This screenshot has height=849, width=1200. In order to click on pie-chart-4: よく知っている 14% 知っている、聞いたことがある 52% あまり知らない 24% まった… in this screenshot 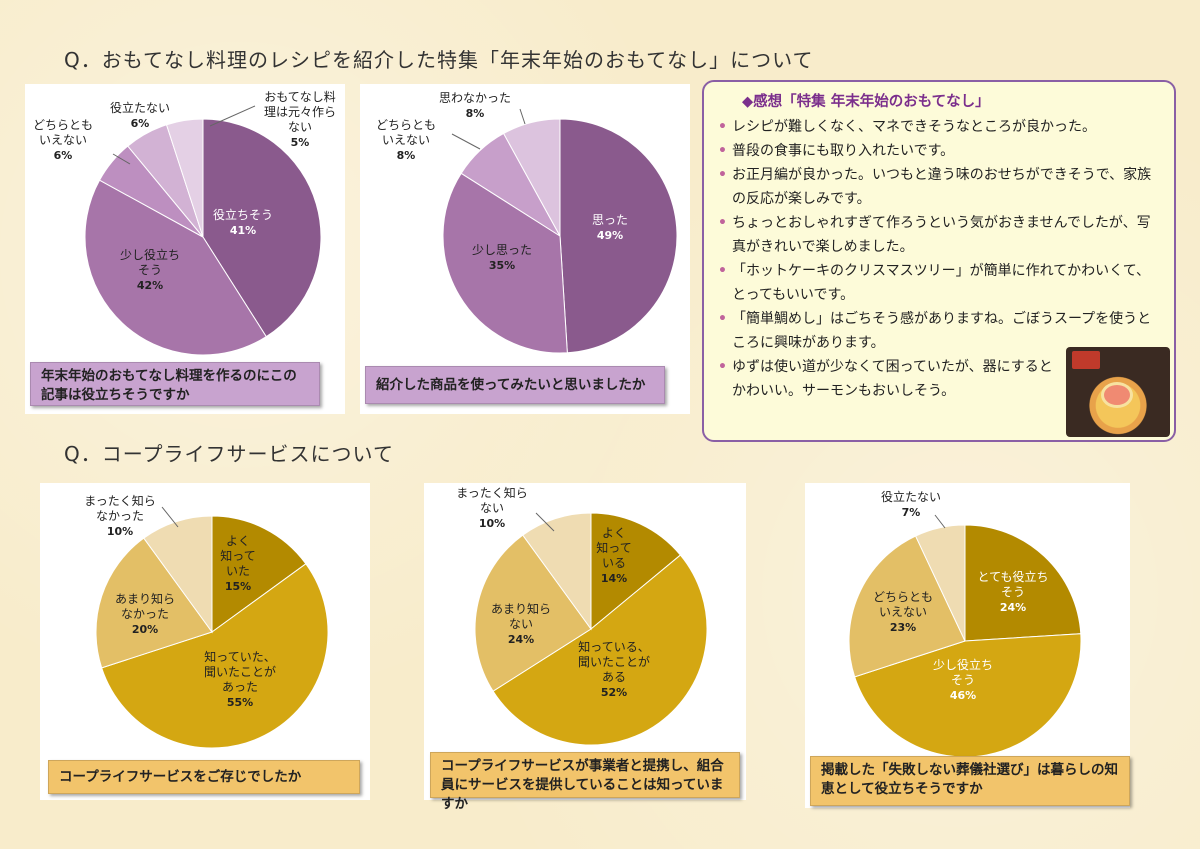, I will do `click(582, 616)`.